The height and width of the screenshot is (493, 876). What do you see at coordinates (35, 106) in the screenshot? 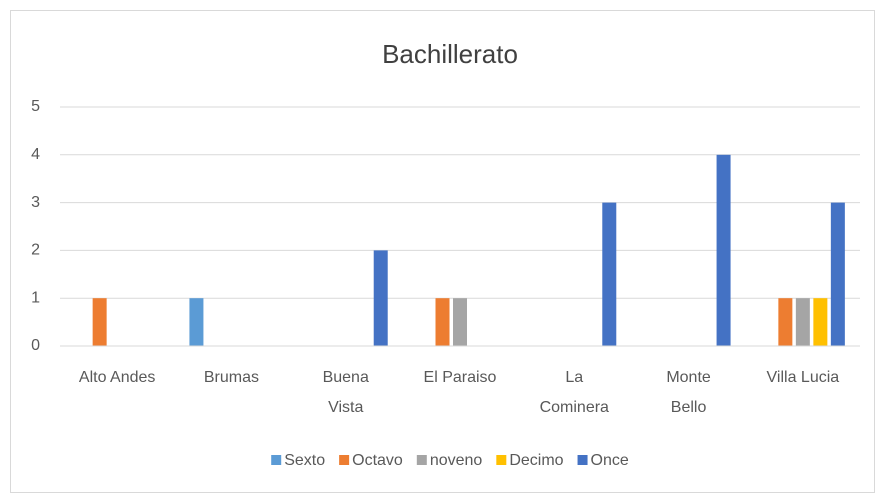
I see `y-tick-label: 5` at bounding box center [35, 106].